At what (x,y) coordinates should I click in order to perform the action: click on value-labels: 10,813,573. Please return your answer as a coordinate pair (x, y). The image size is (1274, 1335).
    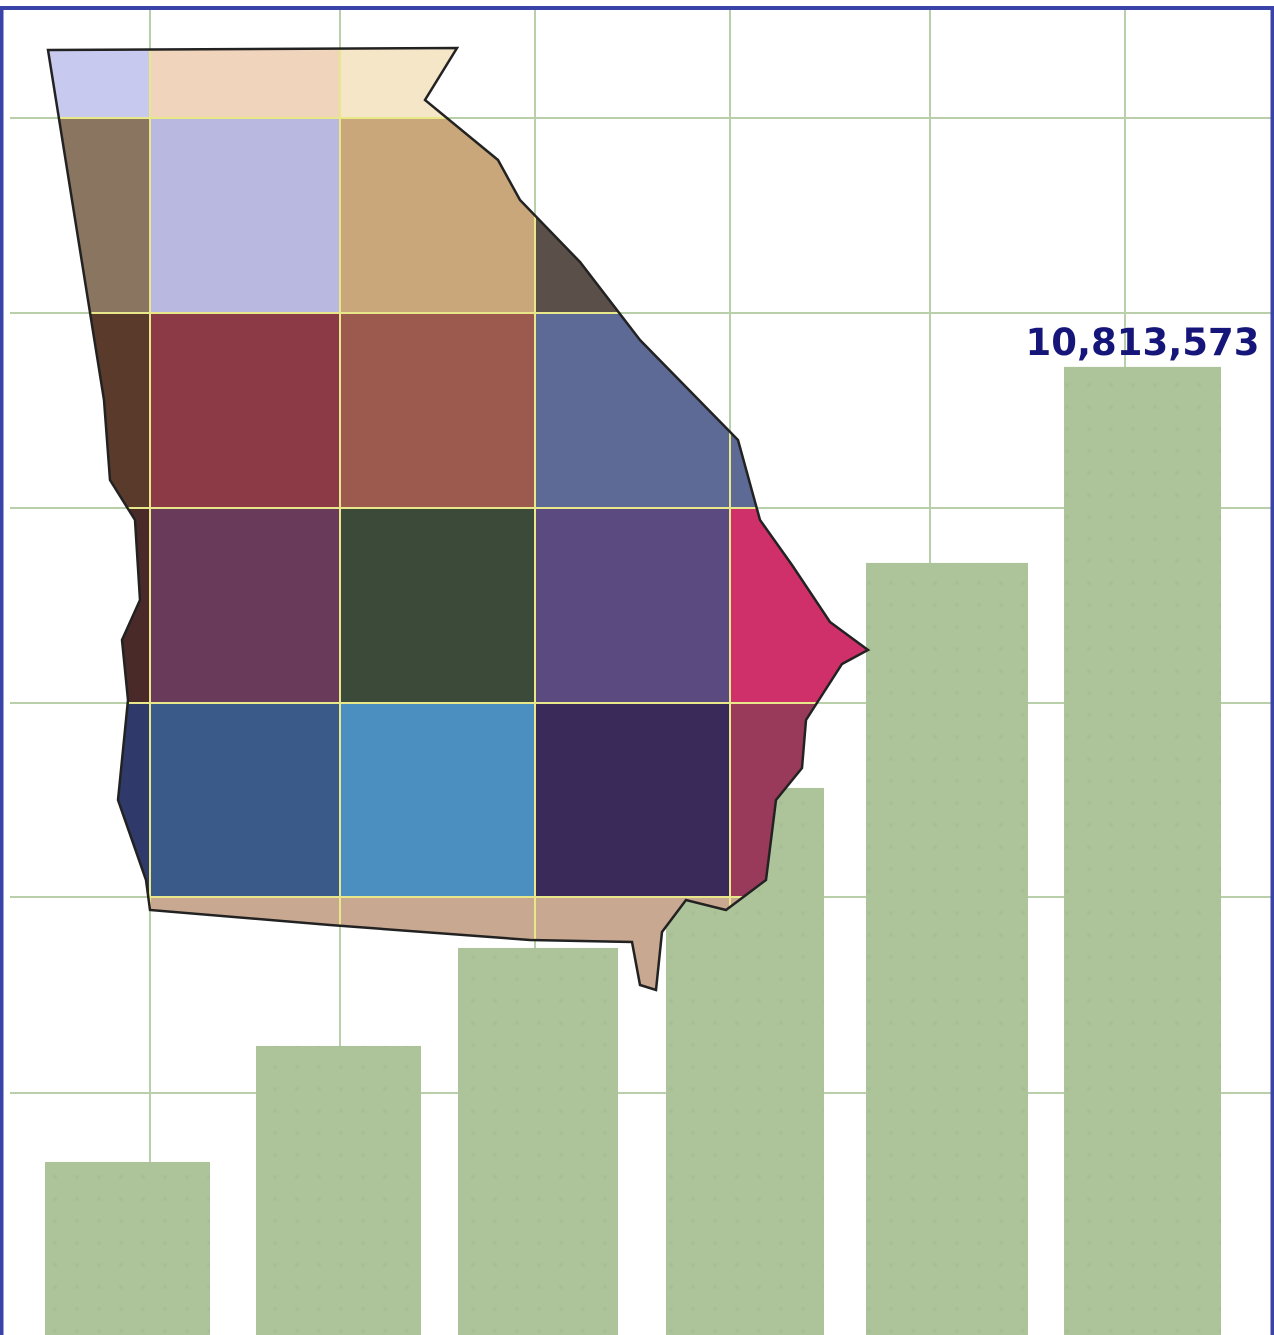
    Looking at the image, I should click on (1142, 342).